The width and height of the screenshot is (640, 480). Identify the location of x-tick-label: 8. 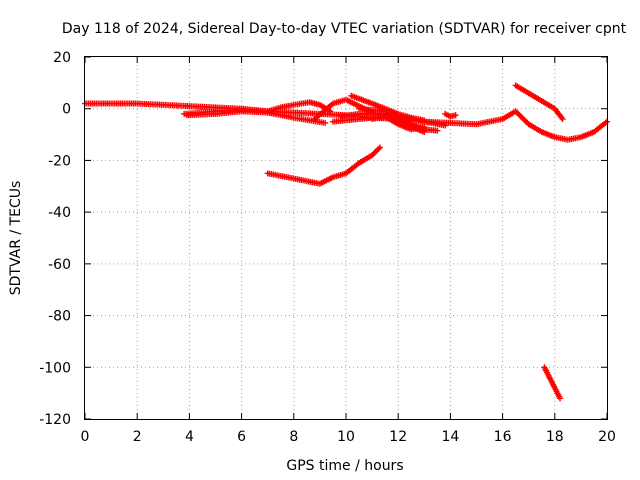
(293, 437).